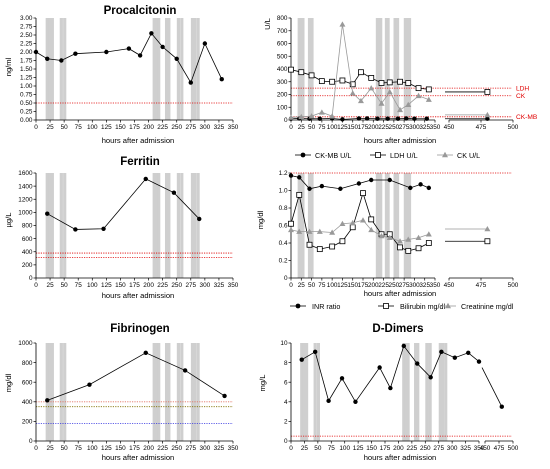  Describe the element at coordinates (487, 306) in the screenshot. I see `legend-label: Creatinine mg/dl` at that location.